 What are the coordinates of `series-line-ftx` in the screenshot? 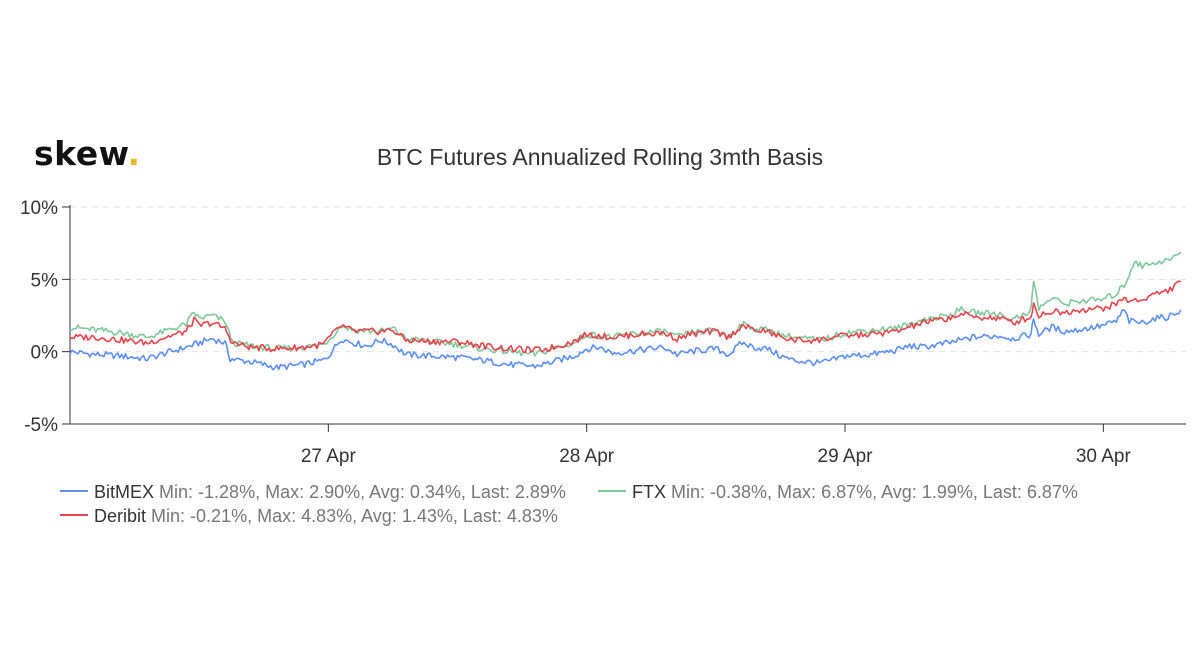 It's located at (625, 304).